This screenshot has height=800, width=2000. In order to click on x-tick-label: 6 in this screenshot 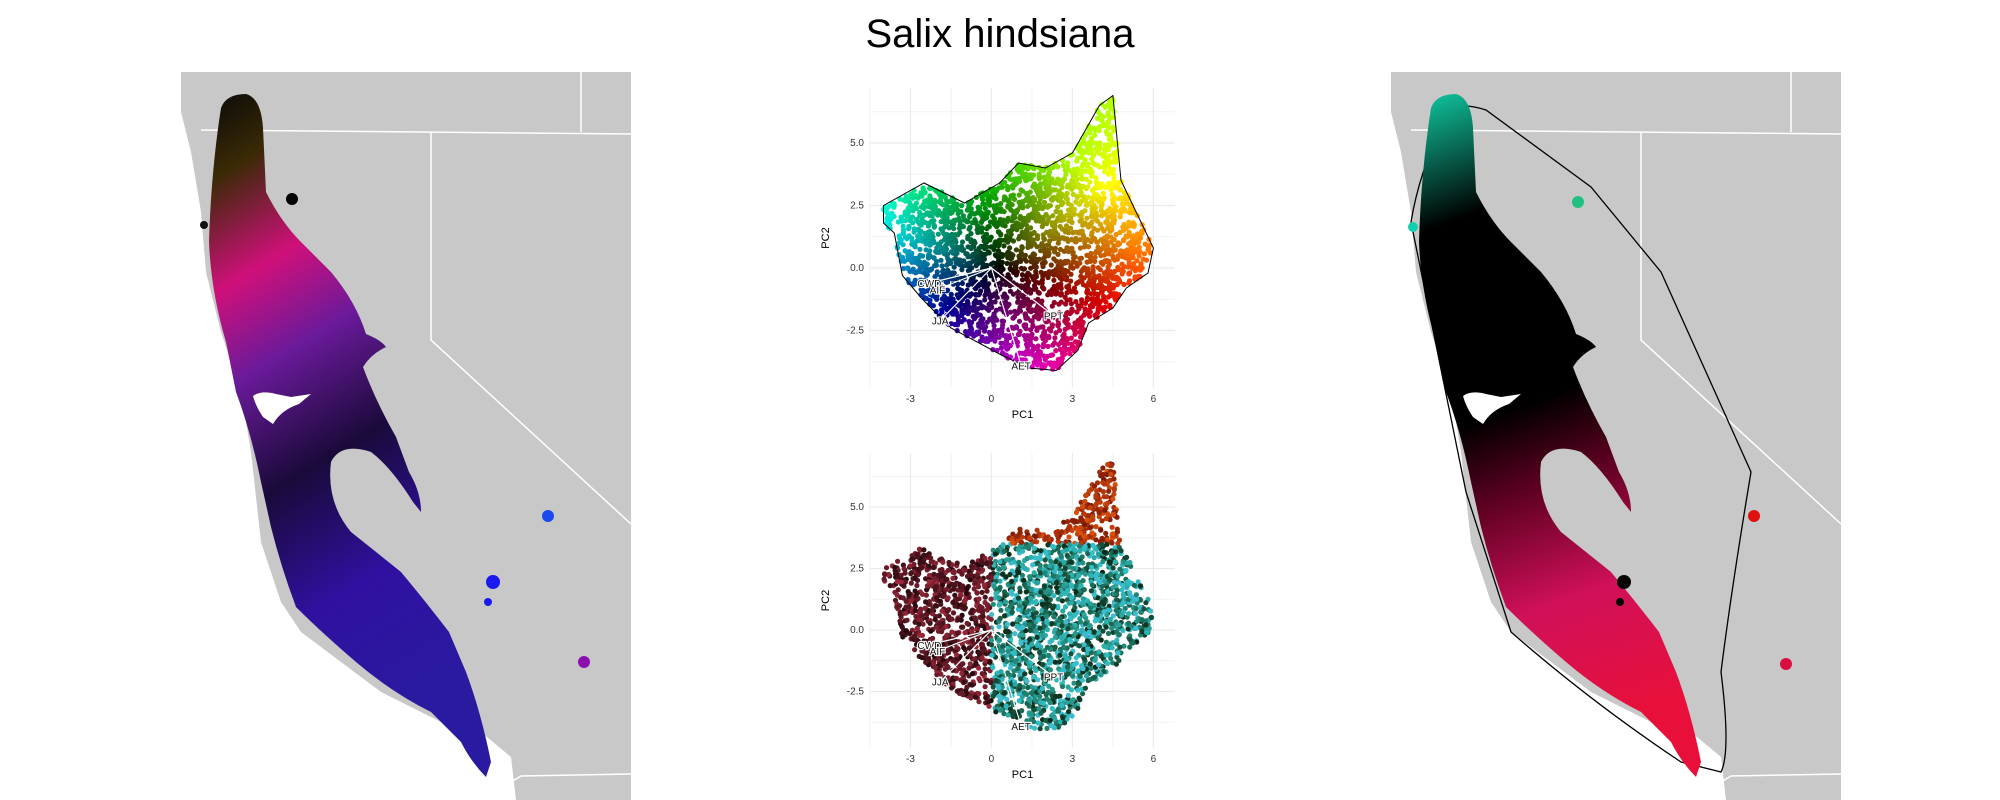, I will do `click(1154, 399)`.